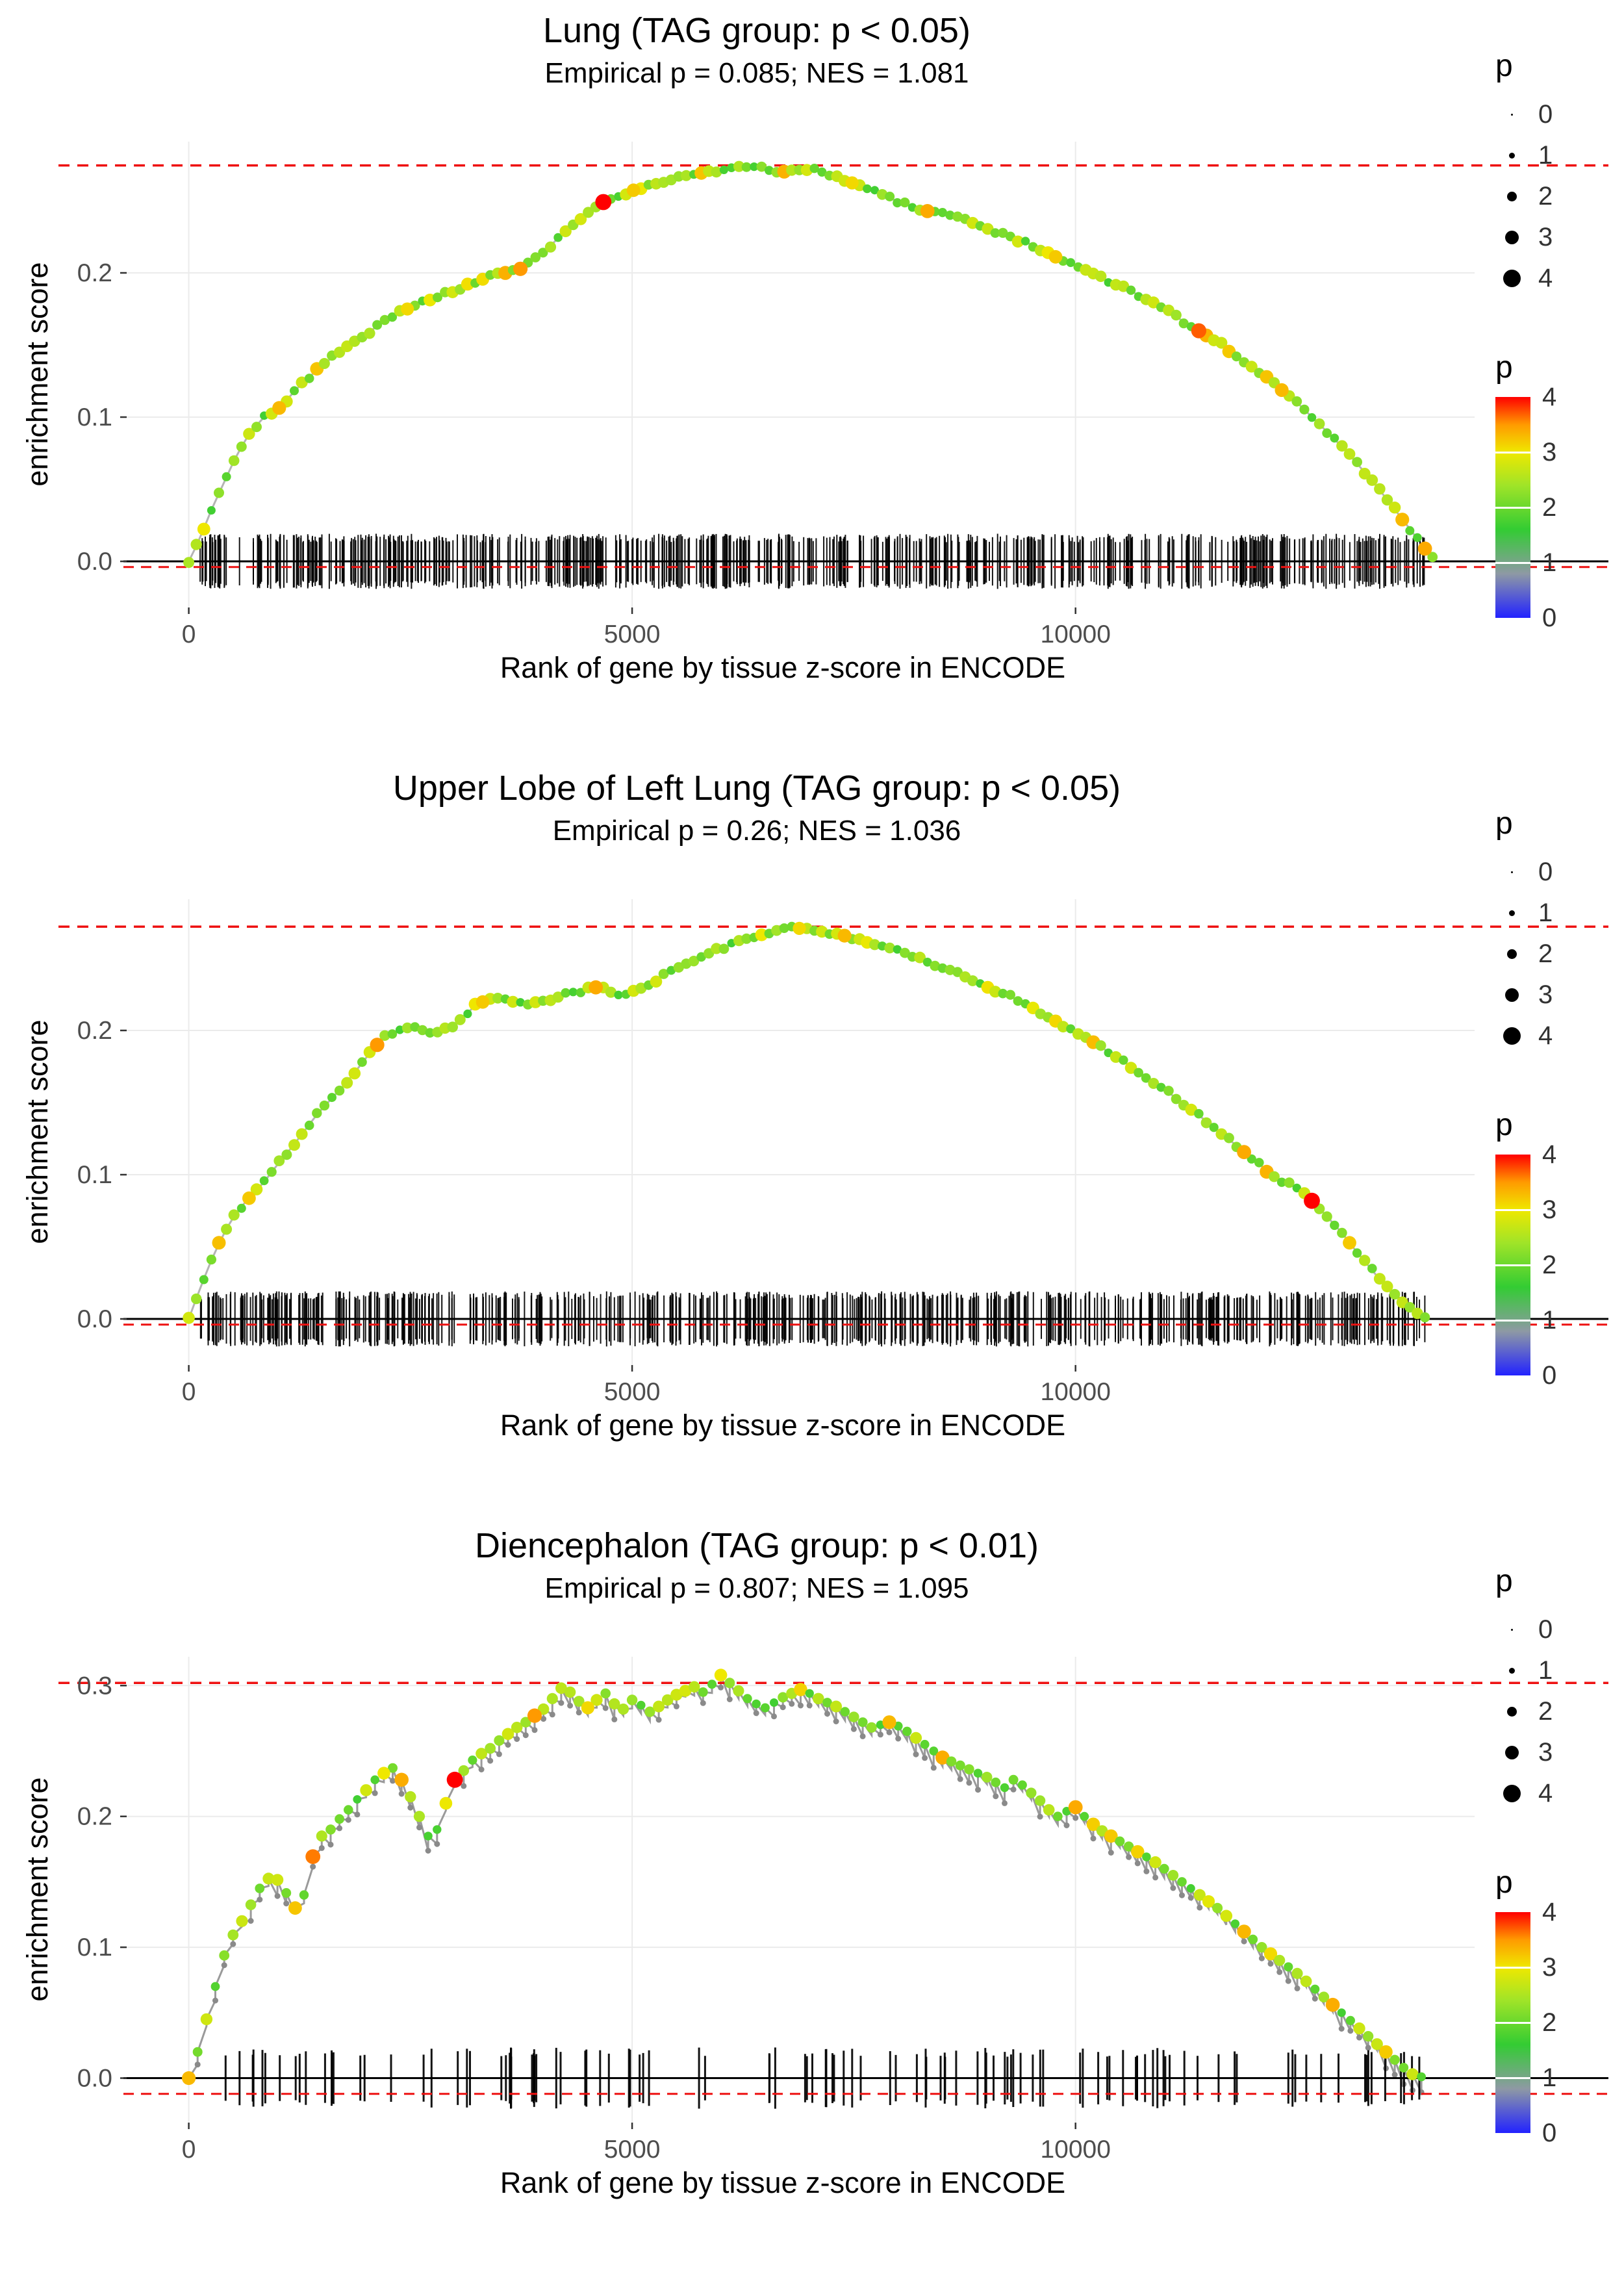 This screenshot has height=2274, width=1624. What do you see at coordinates (757, 30) in the screenshot?
I see `chart-title: Lung (TAG group: p < 0.05)` at bounding box center [757, 30].